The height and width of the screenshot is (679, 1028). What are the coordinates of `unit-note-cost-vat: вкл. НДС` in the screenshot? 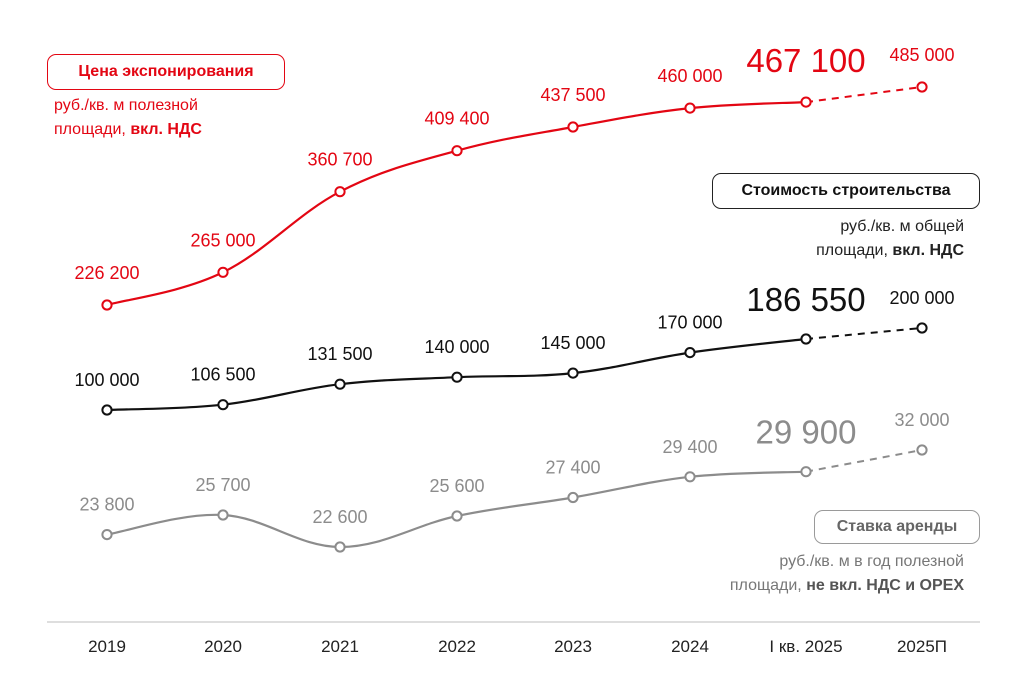 It's located at (928, 250).